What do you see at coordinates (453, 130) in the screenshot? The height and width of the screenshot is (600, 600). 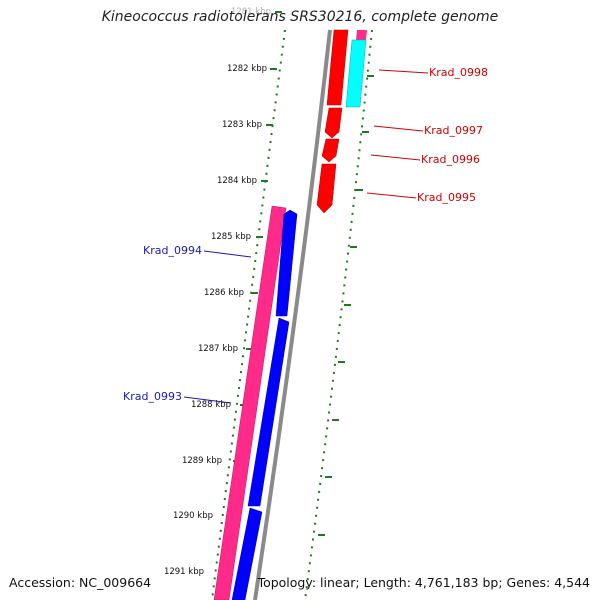 I see `label-krad-0997: Krad_0997` at bounding box center [453, 130].